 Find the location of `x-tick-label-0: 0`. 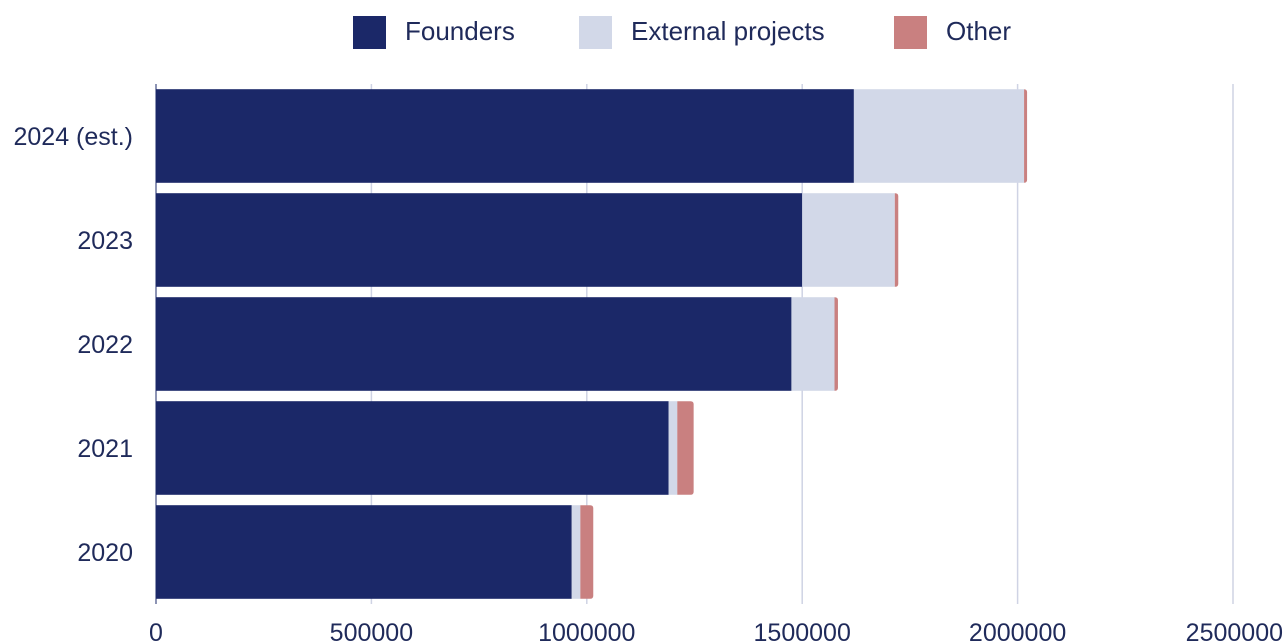

x-tick-label-0: 0 is located at coordinates (156, 631).